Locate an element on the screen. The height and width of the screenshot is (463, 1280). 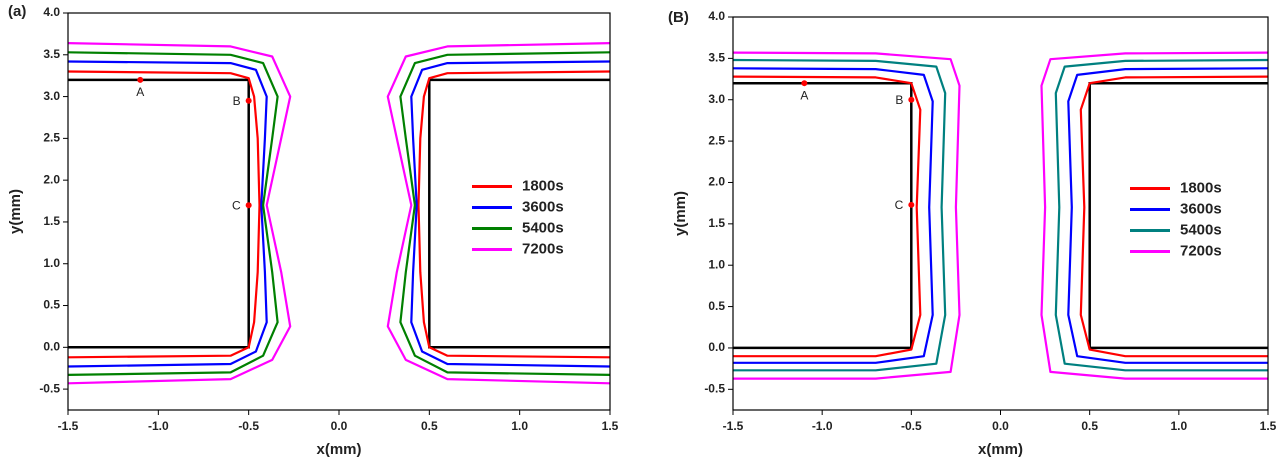
panel-label: (a) is located at coordinates (17, 11).